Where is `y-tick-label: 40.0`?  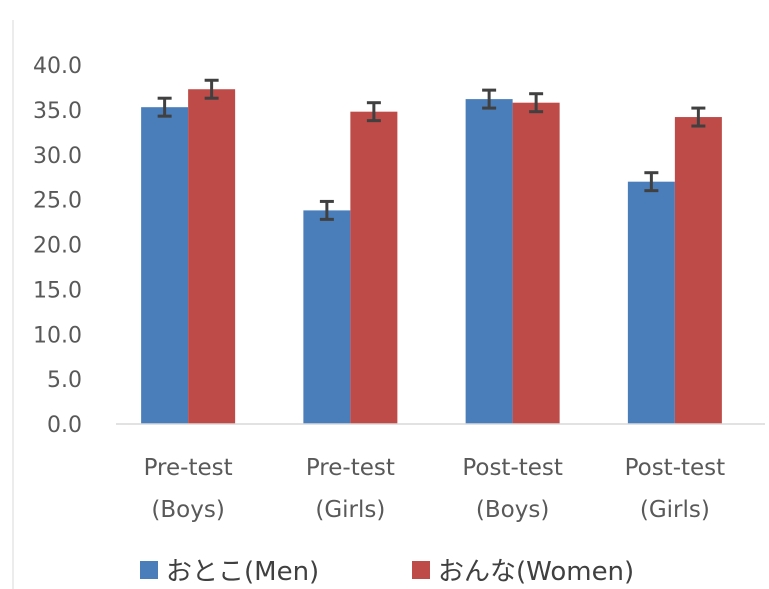 y-tick-label: 40.0 is located at coordinates (57, 66).